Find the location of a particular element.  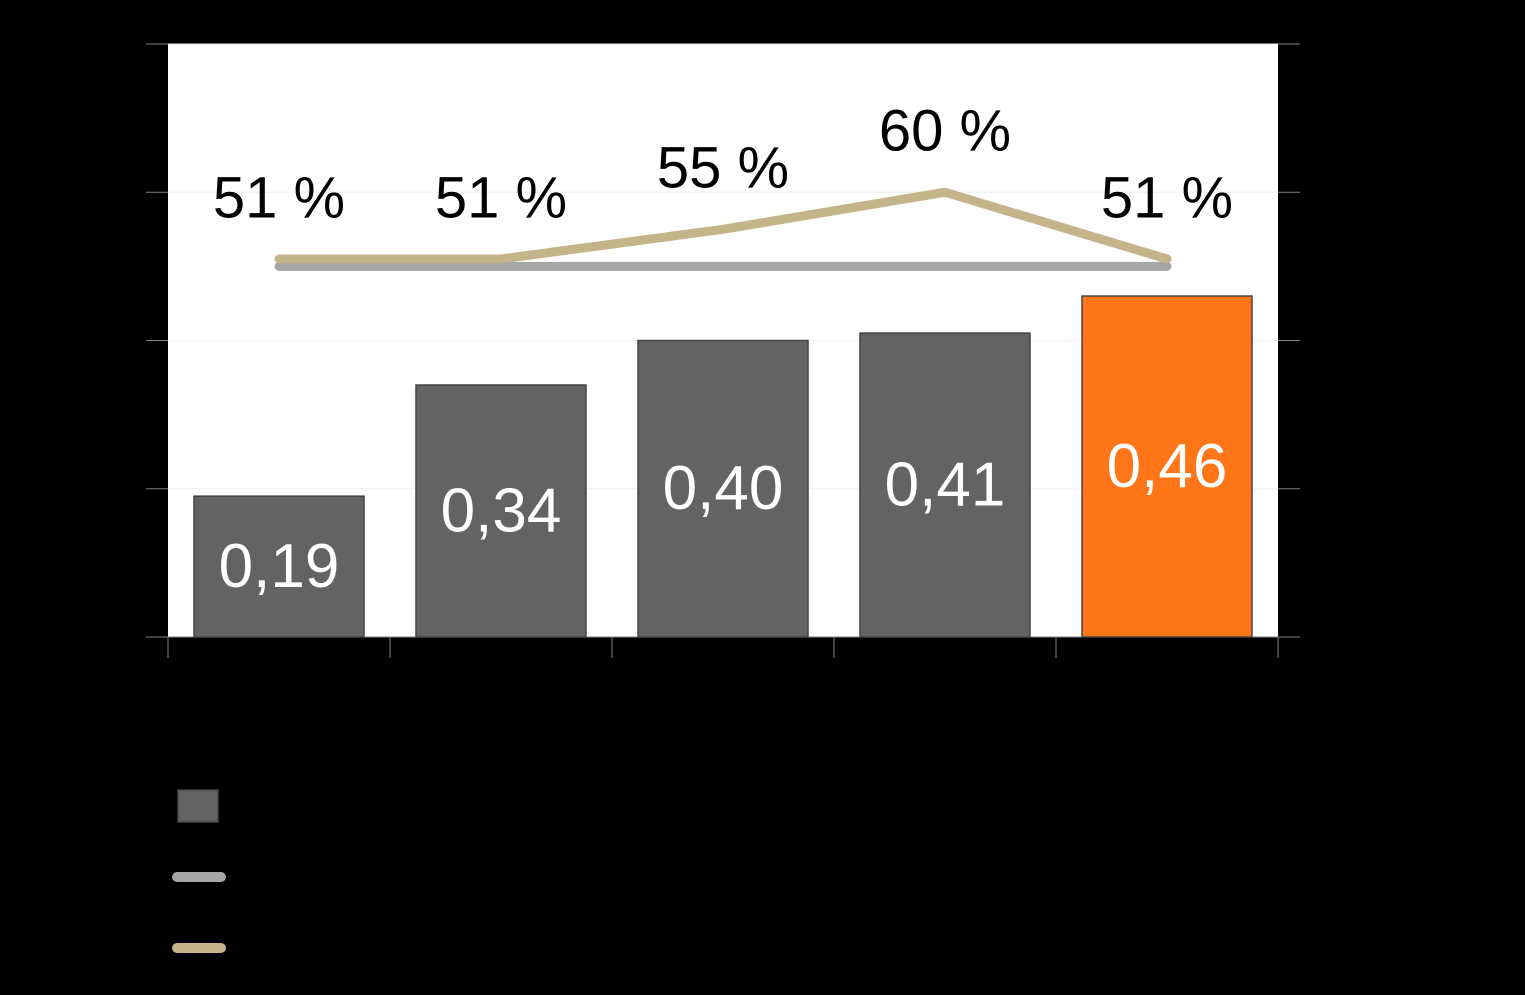

bar-value-label: 0,40 is located at coordinates (723, 488).